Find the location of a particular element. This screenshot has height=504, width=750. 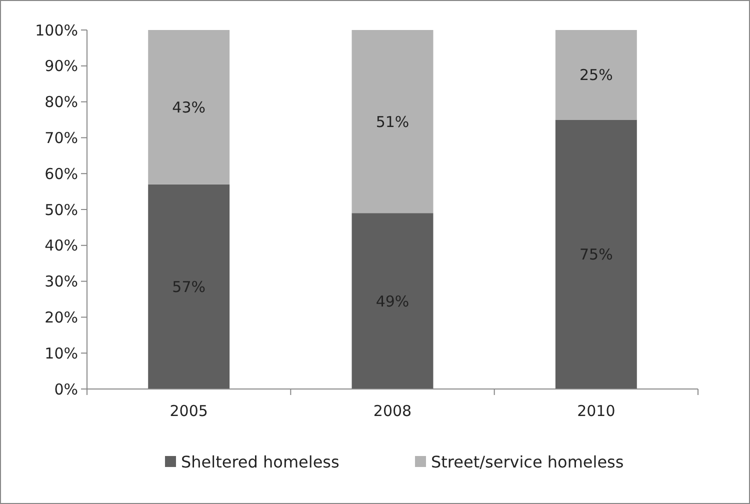

x-tick-label: 2008 is located at coordinates (392, 411).